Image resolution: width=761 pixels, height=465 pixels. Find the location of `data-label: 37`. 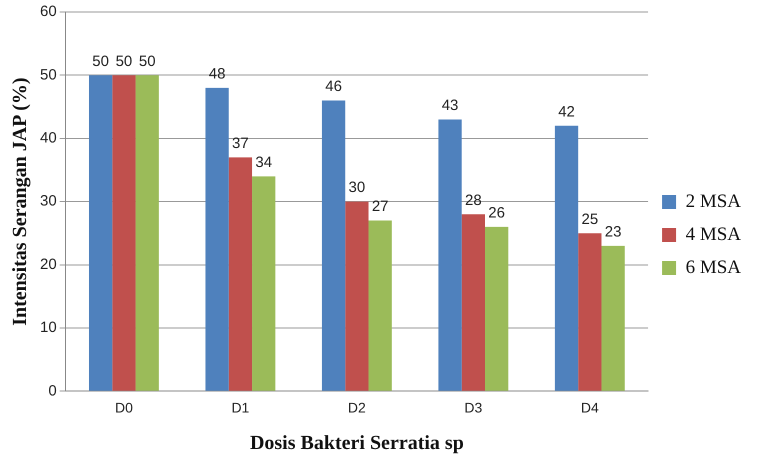

data-label: 37 is located at coordinates (240, 143).